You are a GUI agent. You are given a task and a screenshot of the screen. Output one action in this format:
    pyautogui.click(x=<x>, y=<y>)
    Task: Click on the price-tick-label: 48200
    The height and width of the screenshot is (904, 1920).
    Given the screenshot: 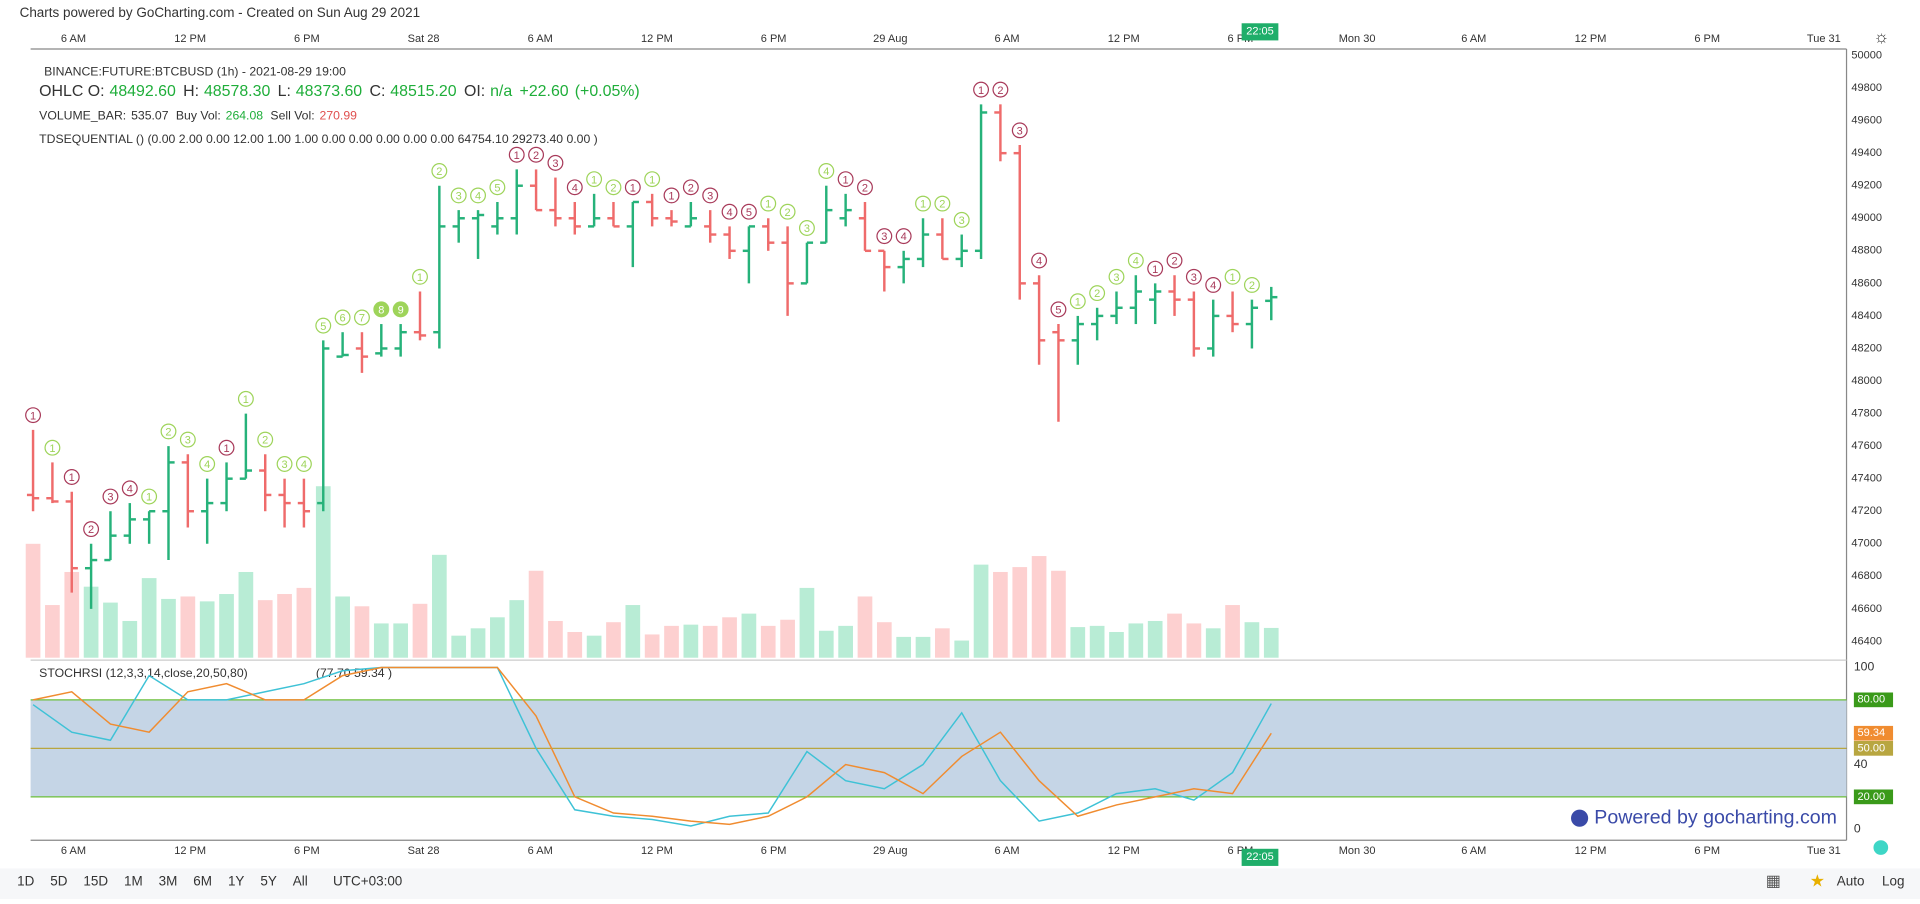 What is the action you would take?
    pyautogui.click(x=1866, y=348)
    